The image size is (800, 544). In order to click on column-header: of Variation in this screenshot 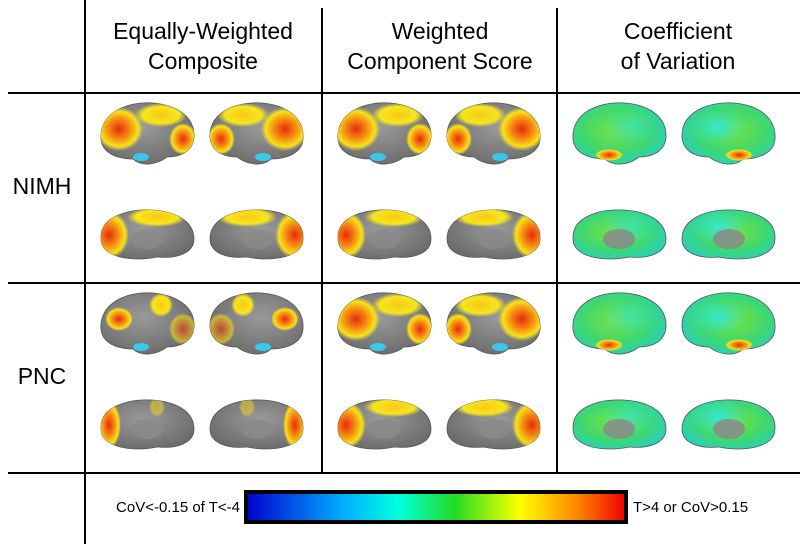, I will do `click(678, 61)`.